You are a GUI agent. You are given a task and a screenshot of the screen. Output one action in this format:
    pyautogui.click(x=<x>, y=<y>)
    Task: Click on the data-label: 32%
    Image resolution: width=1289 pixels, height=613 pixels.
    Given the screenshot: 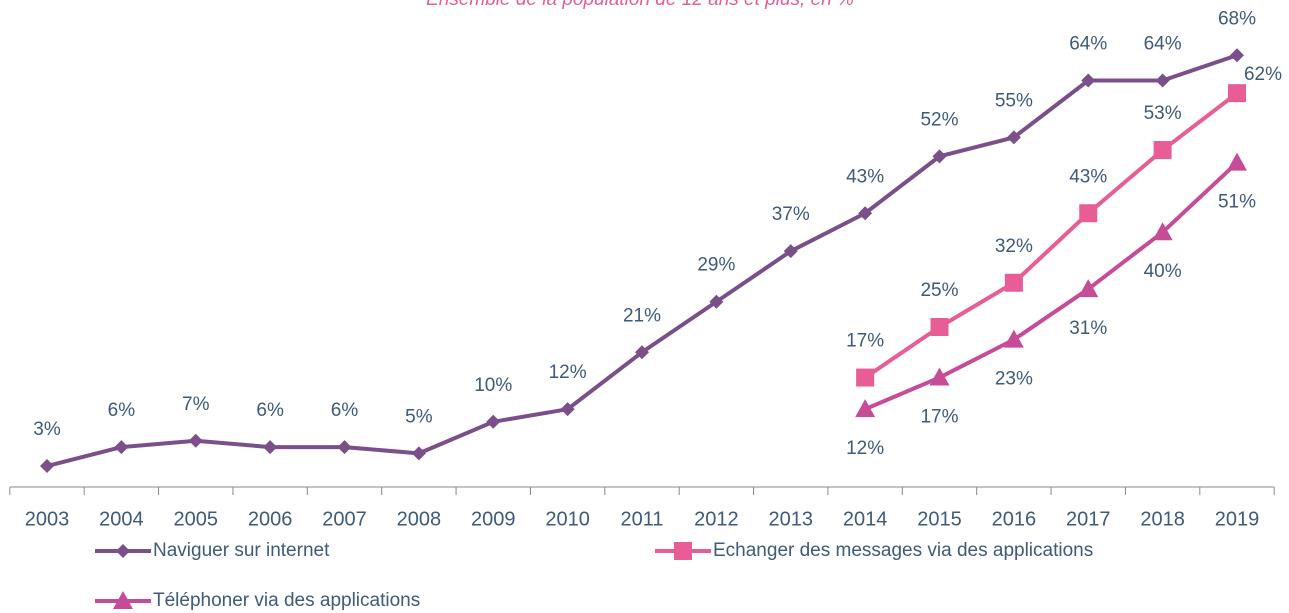 What is the action you would take?
    pyautogui.click(x=1014, y=246)
    